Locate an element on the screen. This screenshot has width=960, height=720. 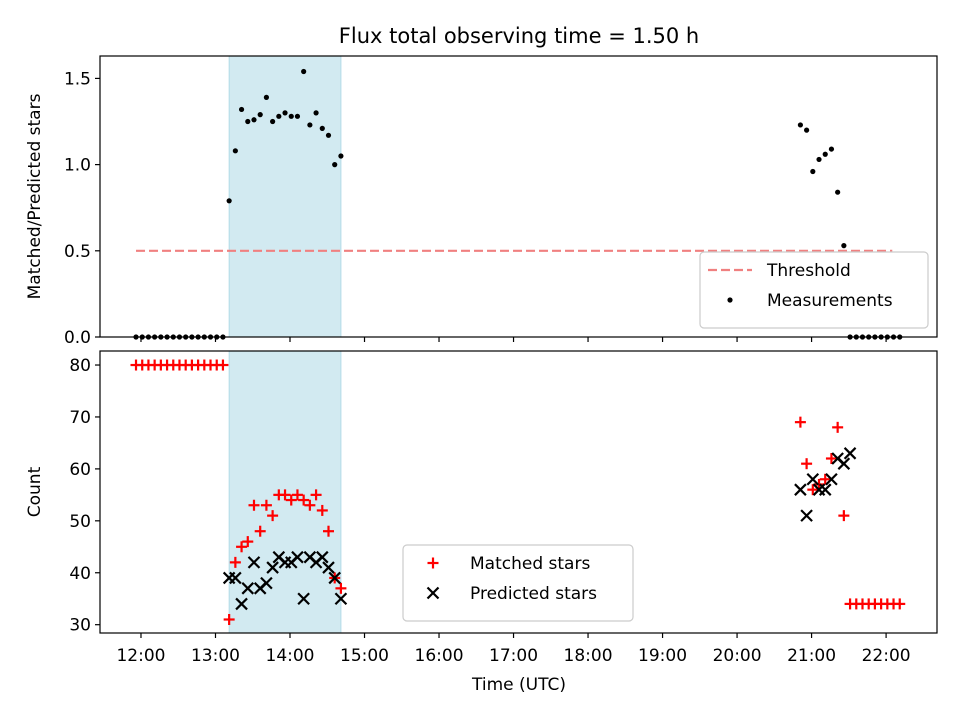
y-tick-label: 80 is located at coordinates (80, 366).